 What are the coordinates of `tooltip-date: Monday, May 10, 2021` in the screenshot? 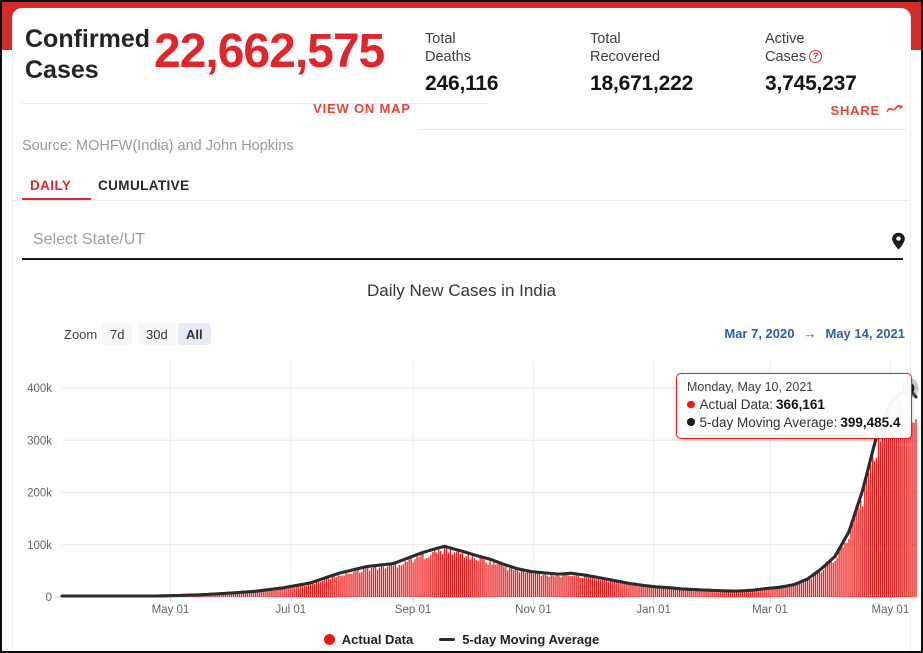 It's located at (750, 387).